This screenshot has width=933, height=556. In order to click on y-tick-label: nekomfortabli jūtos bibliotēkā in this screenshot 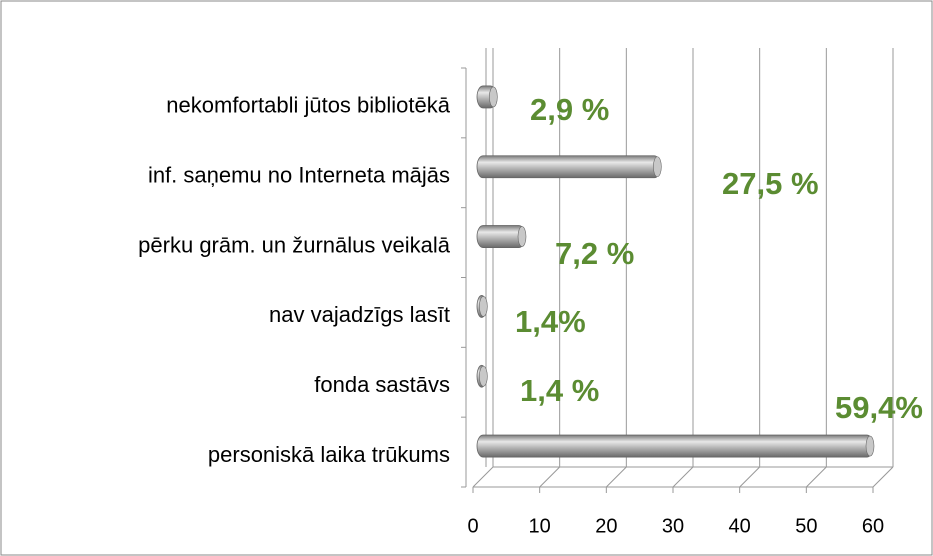, I will do `click(308, 105)`.